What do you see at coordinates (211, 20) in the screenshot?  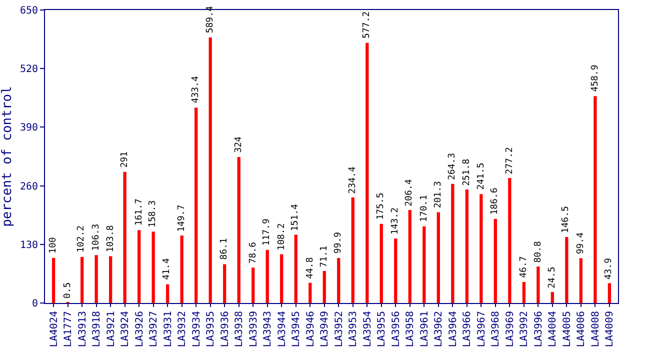 I see `data-label: 589.4` at bounding box center [211, 20].